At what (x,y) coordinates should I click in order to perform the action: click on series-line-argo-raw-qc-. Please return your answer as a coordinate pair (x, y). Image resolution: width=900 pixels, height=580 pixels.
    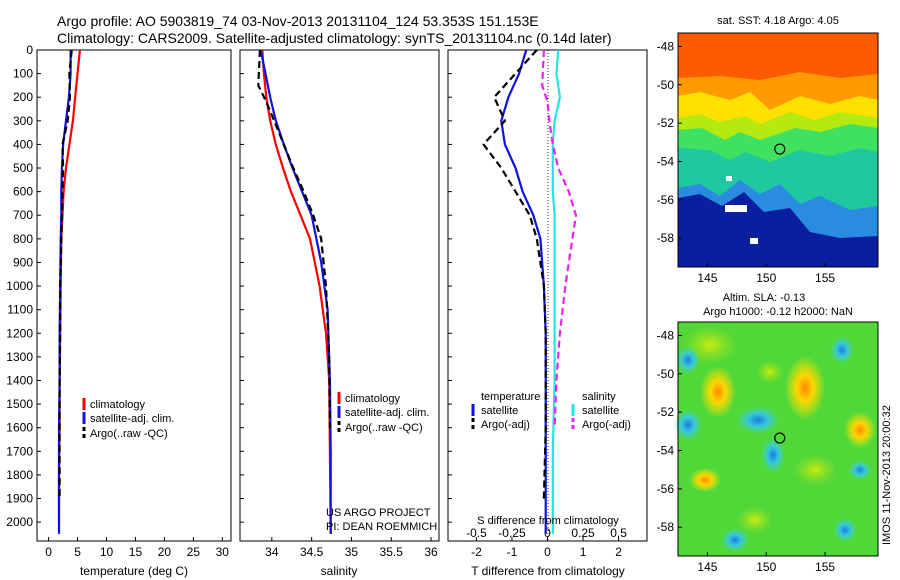
    Looking at the image, I should click on (65, 274).